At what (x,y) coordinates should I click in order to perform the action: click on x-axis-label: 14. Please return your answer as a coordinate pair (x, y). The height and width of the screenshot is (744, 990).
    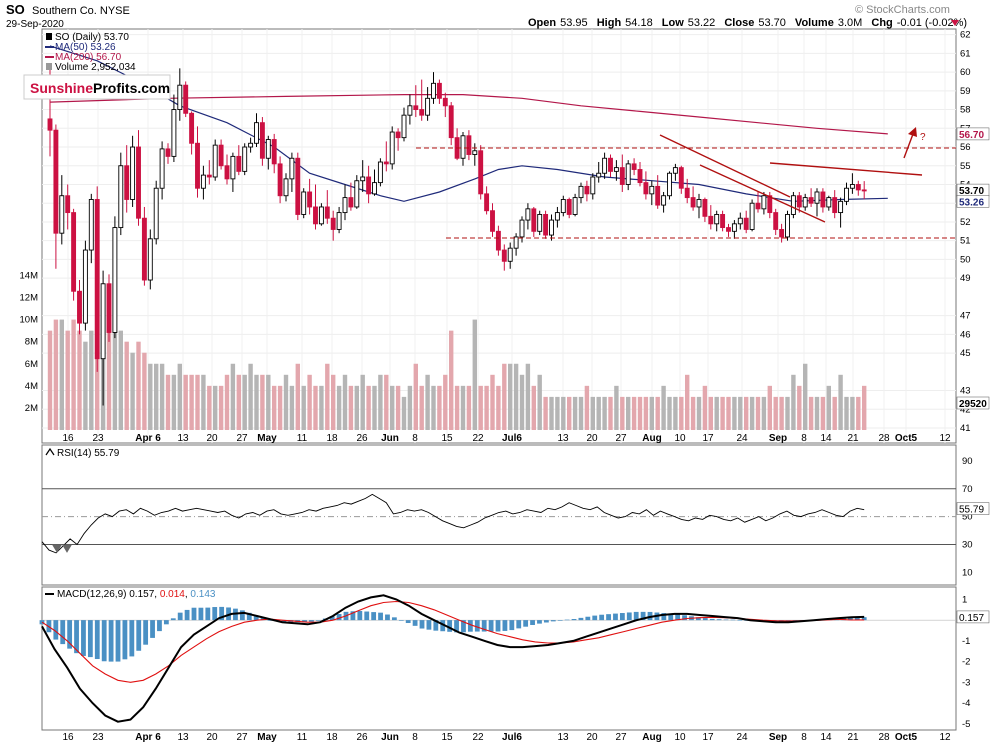
    Looking at the image, I should click on (826, 438).